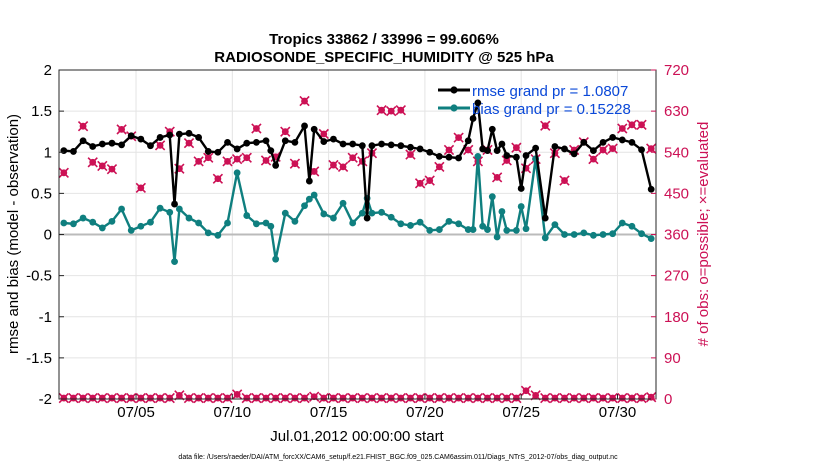 The width and height of the screenshot is (830, 470). What do you see at coordinates (233, 412) in the screenshot?
I see `x-tick-label: 07/10` at bounding box center [233, 412].